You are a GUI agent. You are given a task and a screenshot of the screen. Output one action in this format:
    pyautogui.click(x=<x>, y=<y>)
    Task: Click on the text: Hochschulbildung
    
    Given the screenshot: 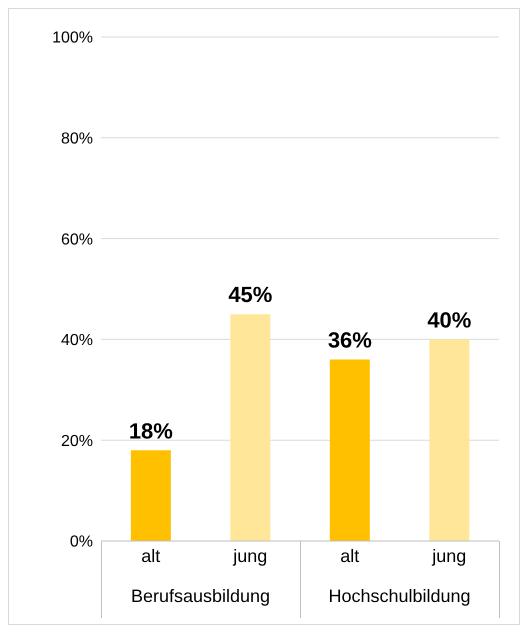 What is the action you would take?
    pyautogui.click(x=399, y=596)
    